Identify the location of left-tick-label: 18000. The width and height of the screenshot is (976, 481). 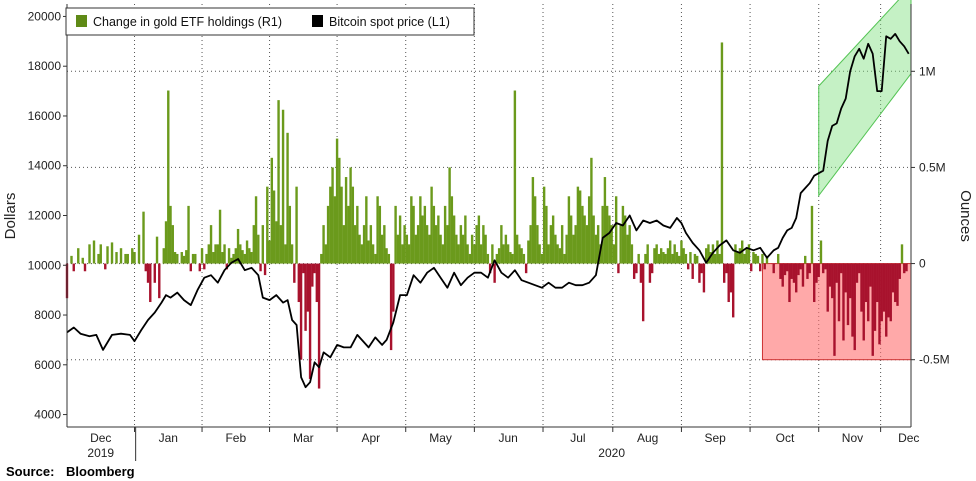
(45, 66).